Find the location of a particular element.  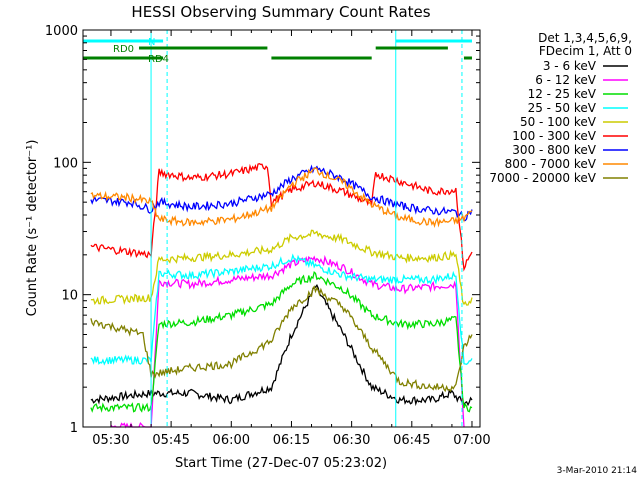

legend-entry-label: 50 - 100 keV is located at coordinates (558, 122).